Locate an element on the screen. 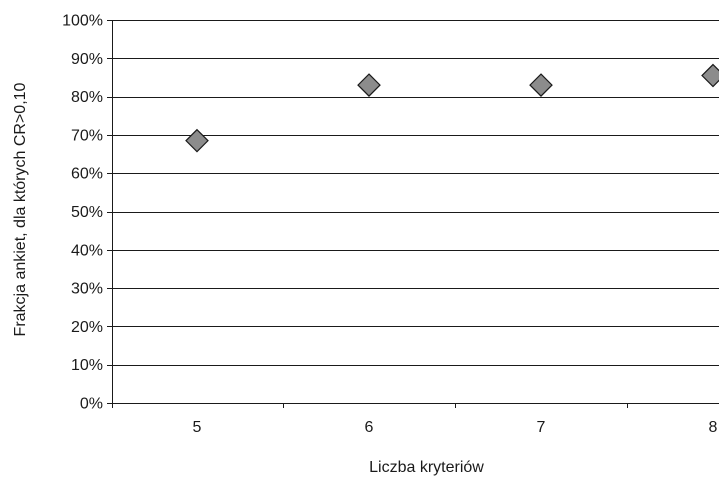  x-tick-labels: 5 6 7 8 is located at coordinates (455, 427).